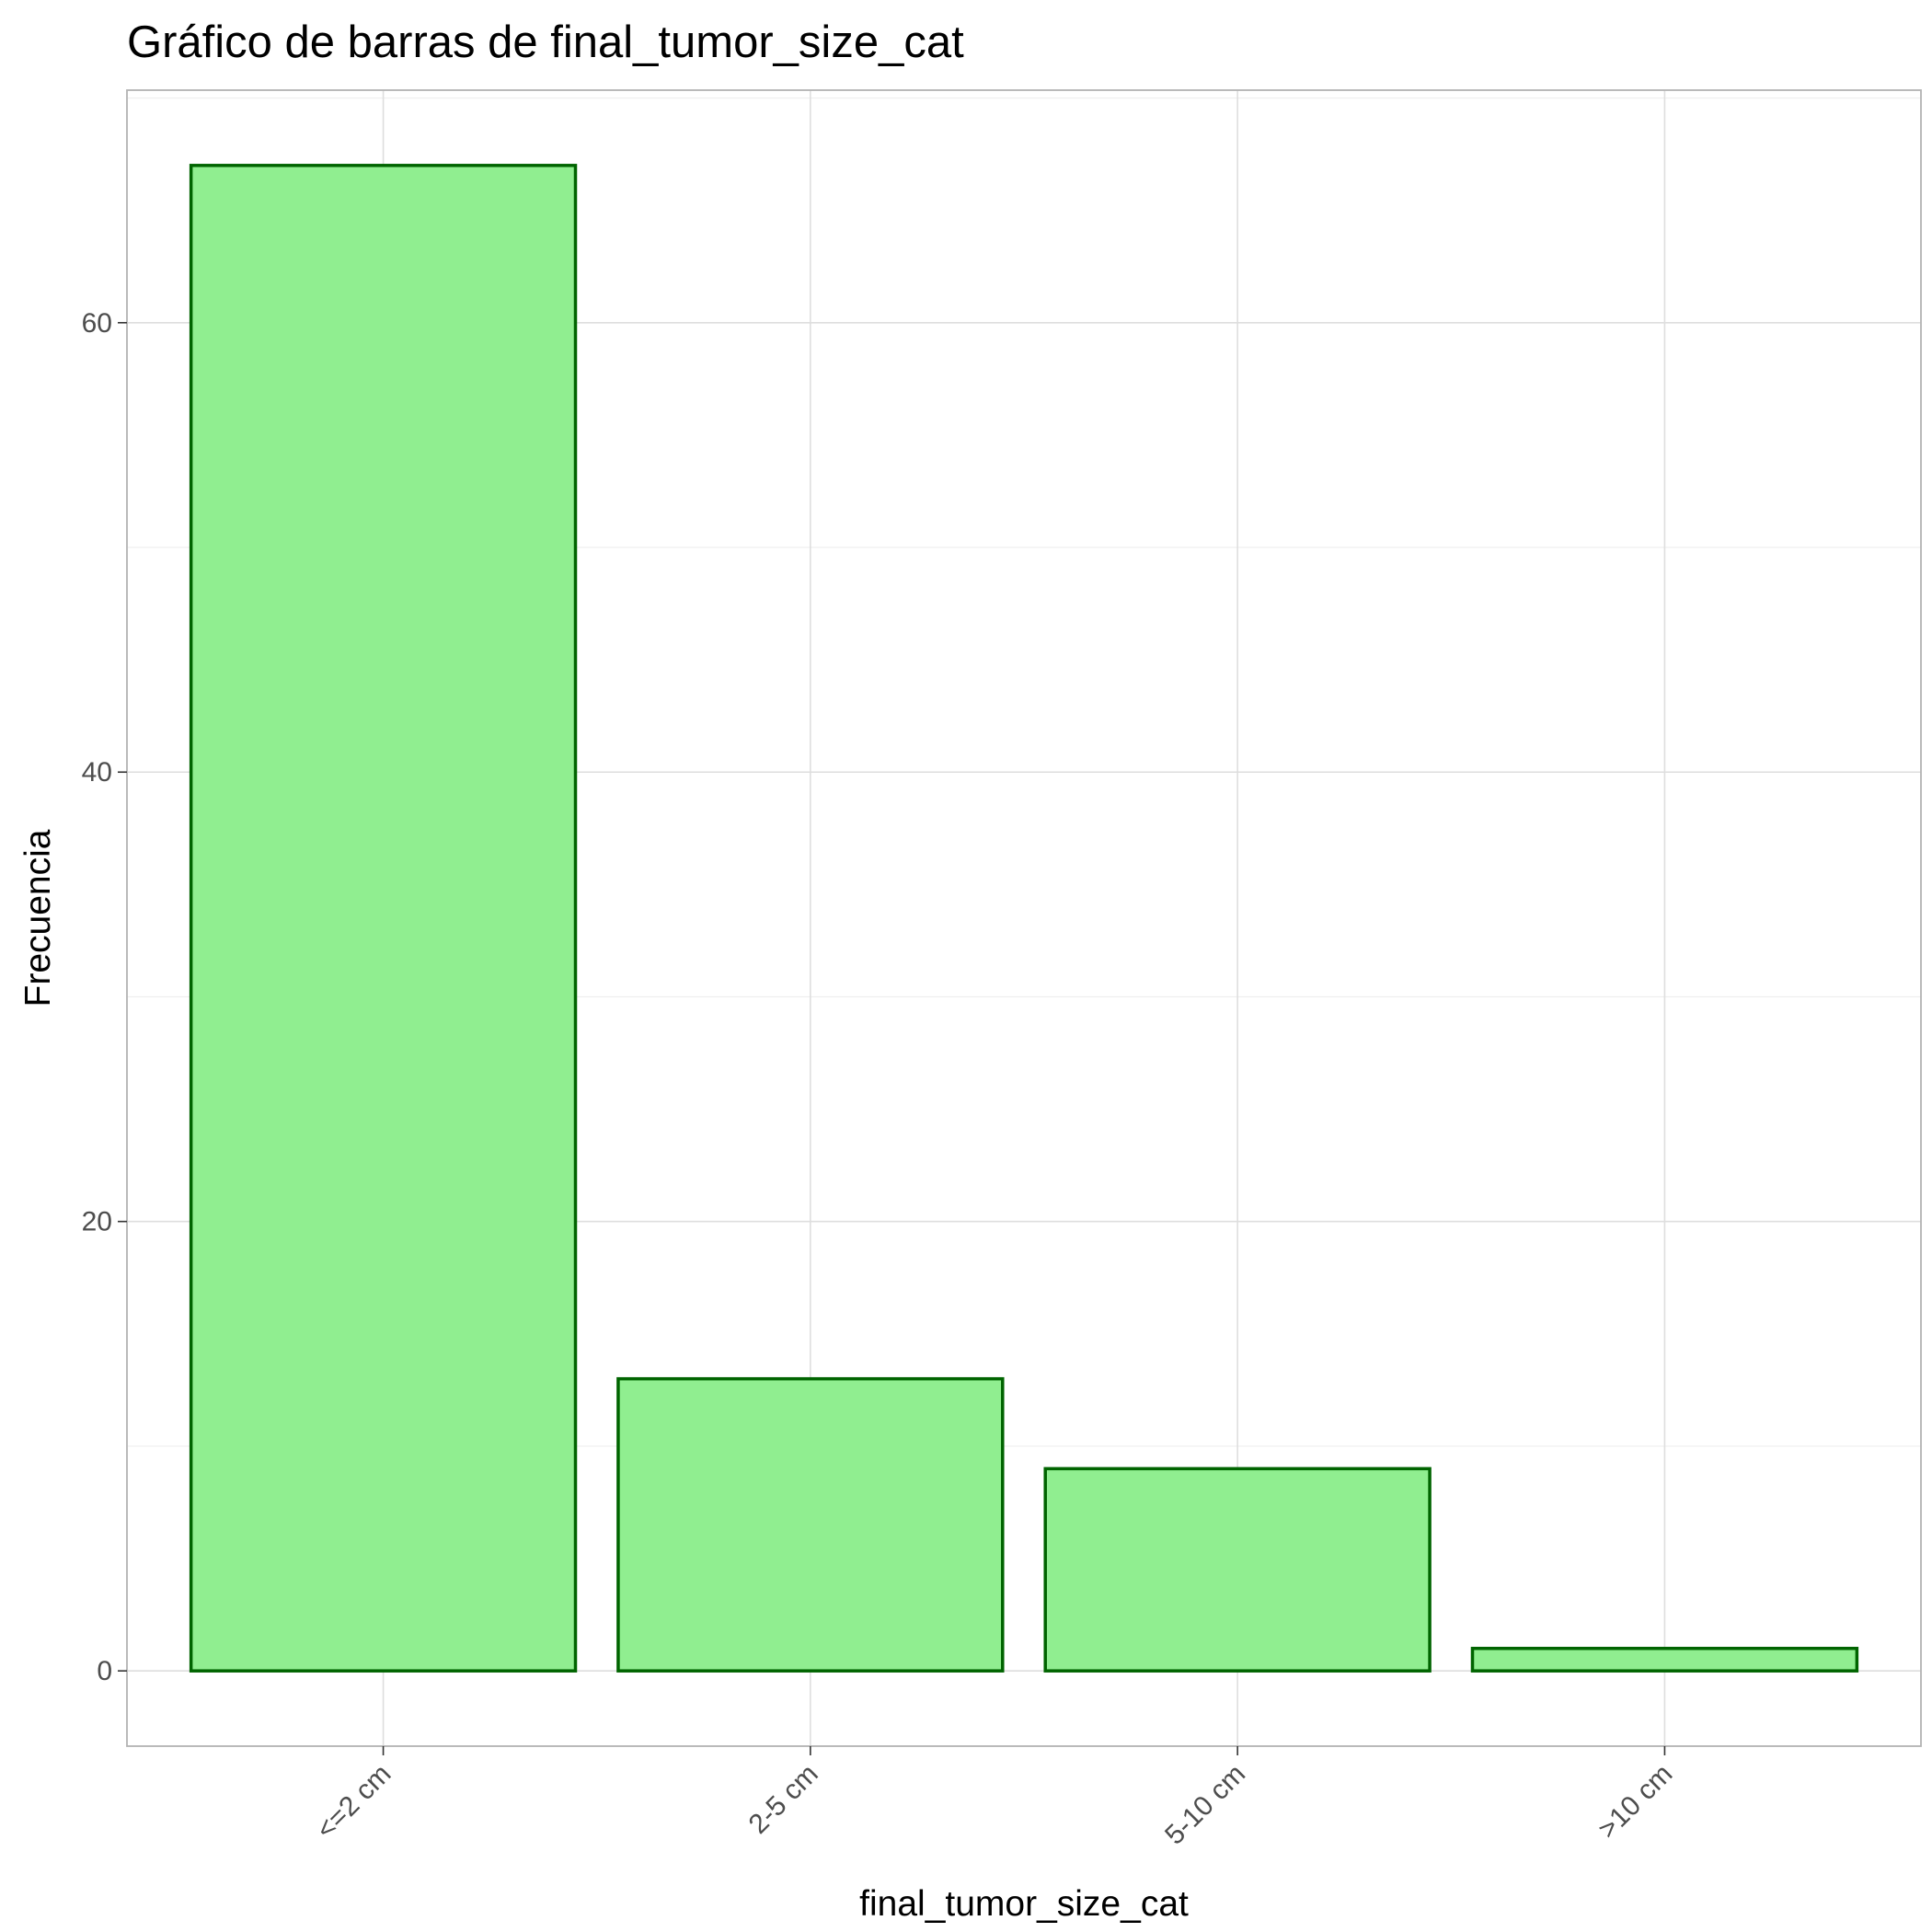 This screenshot has width=1932, height=1932. Describe the element at coordinates (783, 1799) in the screenshot. I see `x-tick-label: 2-5 cm` at that location.